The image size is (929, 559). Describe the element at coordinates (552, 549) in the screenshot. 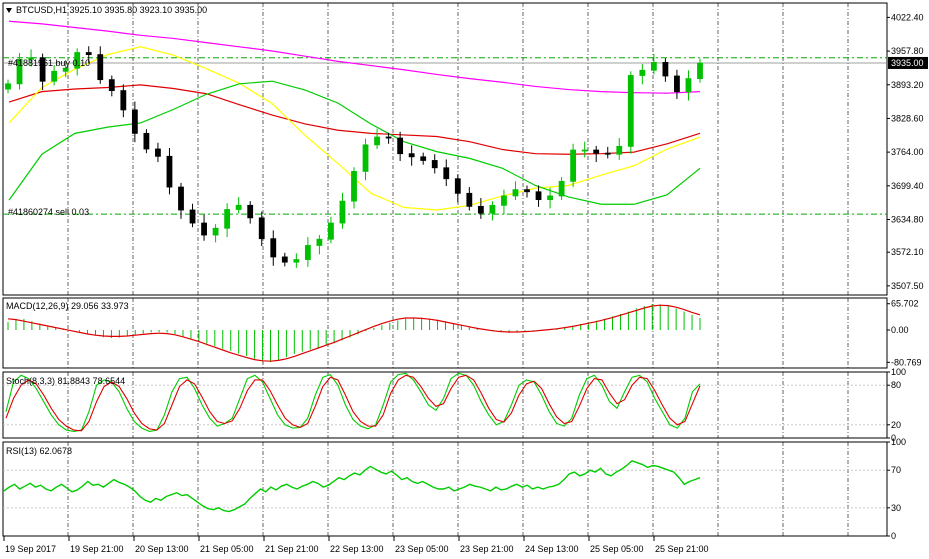

I see `time-tick-label: 24 Sep 13:00` at that location.